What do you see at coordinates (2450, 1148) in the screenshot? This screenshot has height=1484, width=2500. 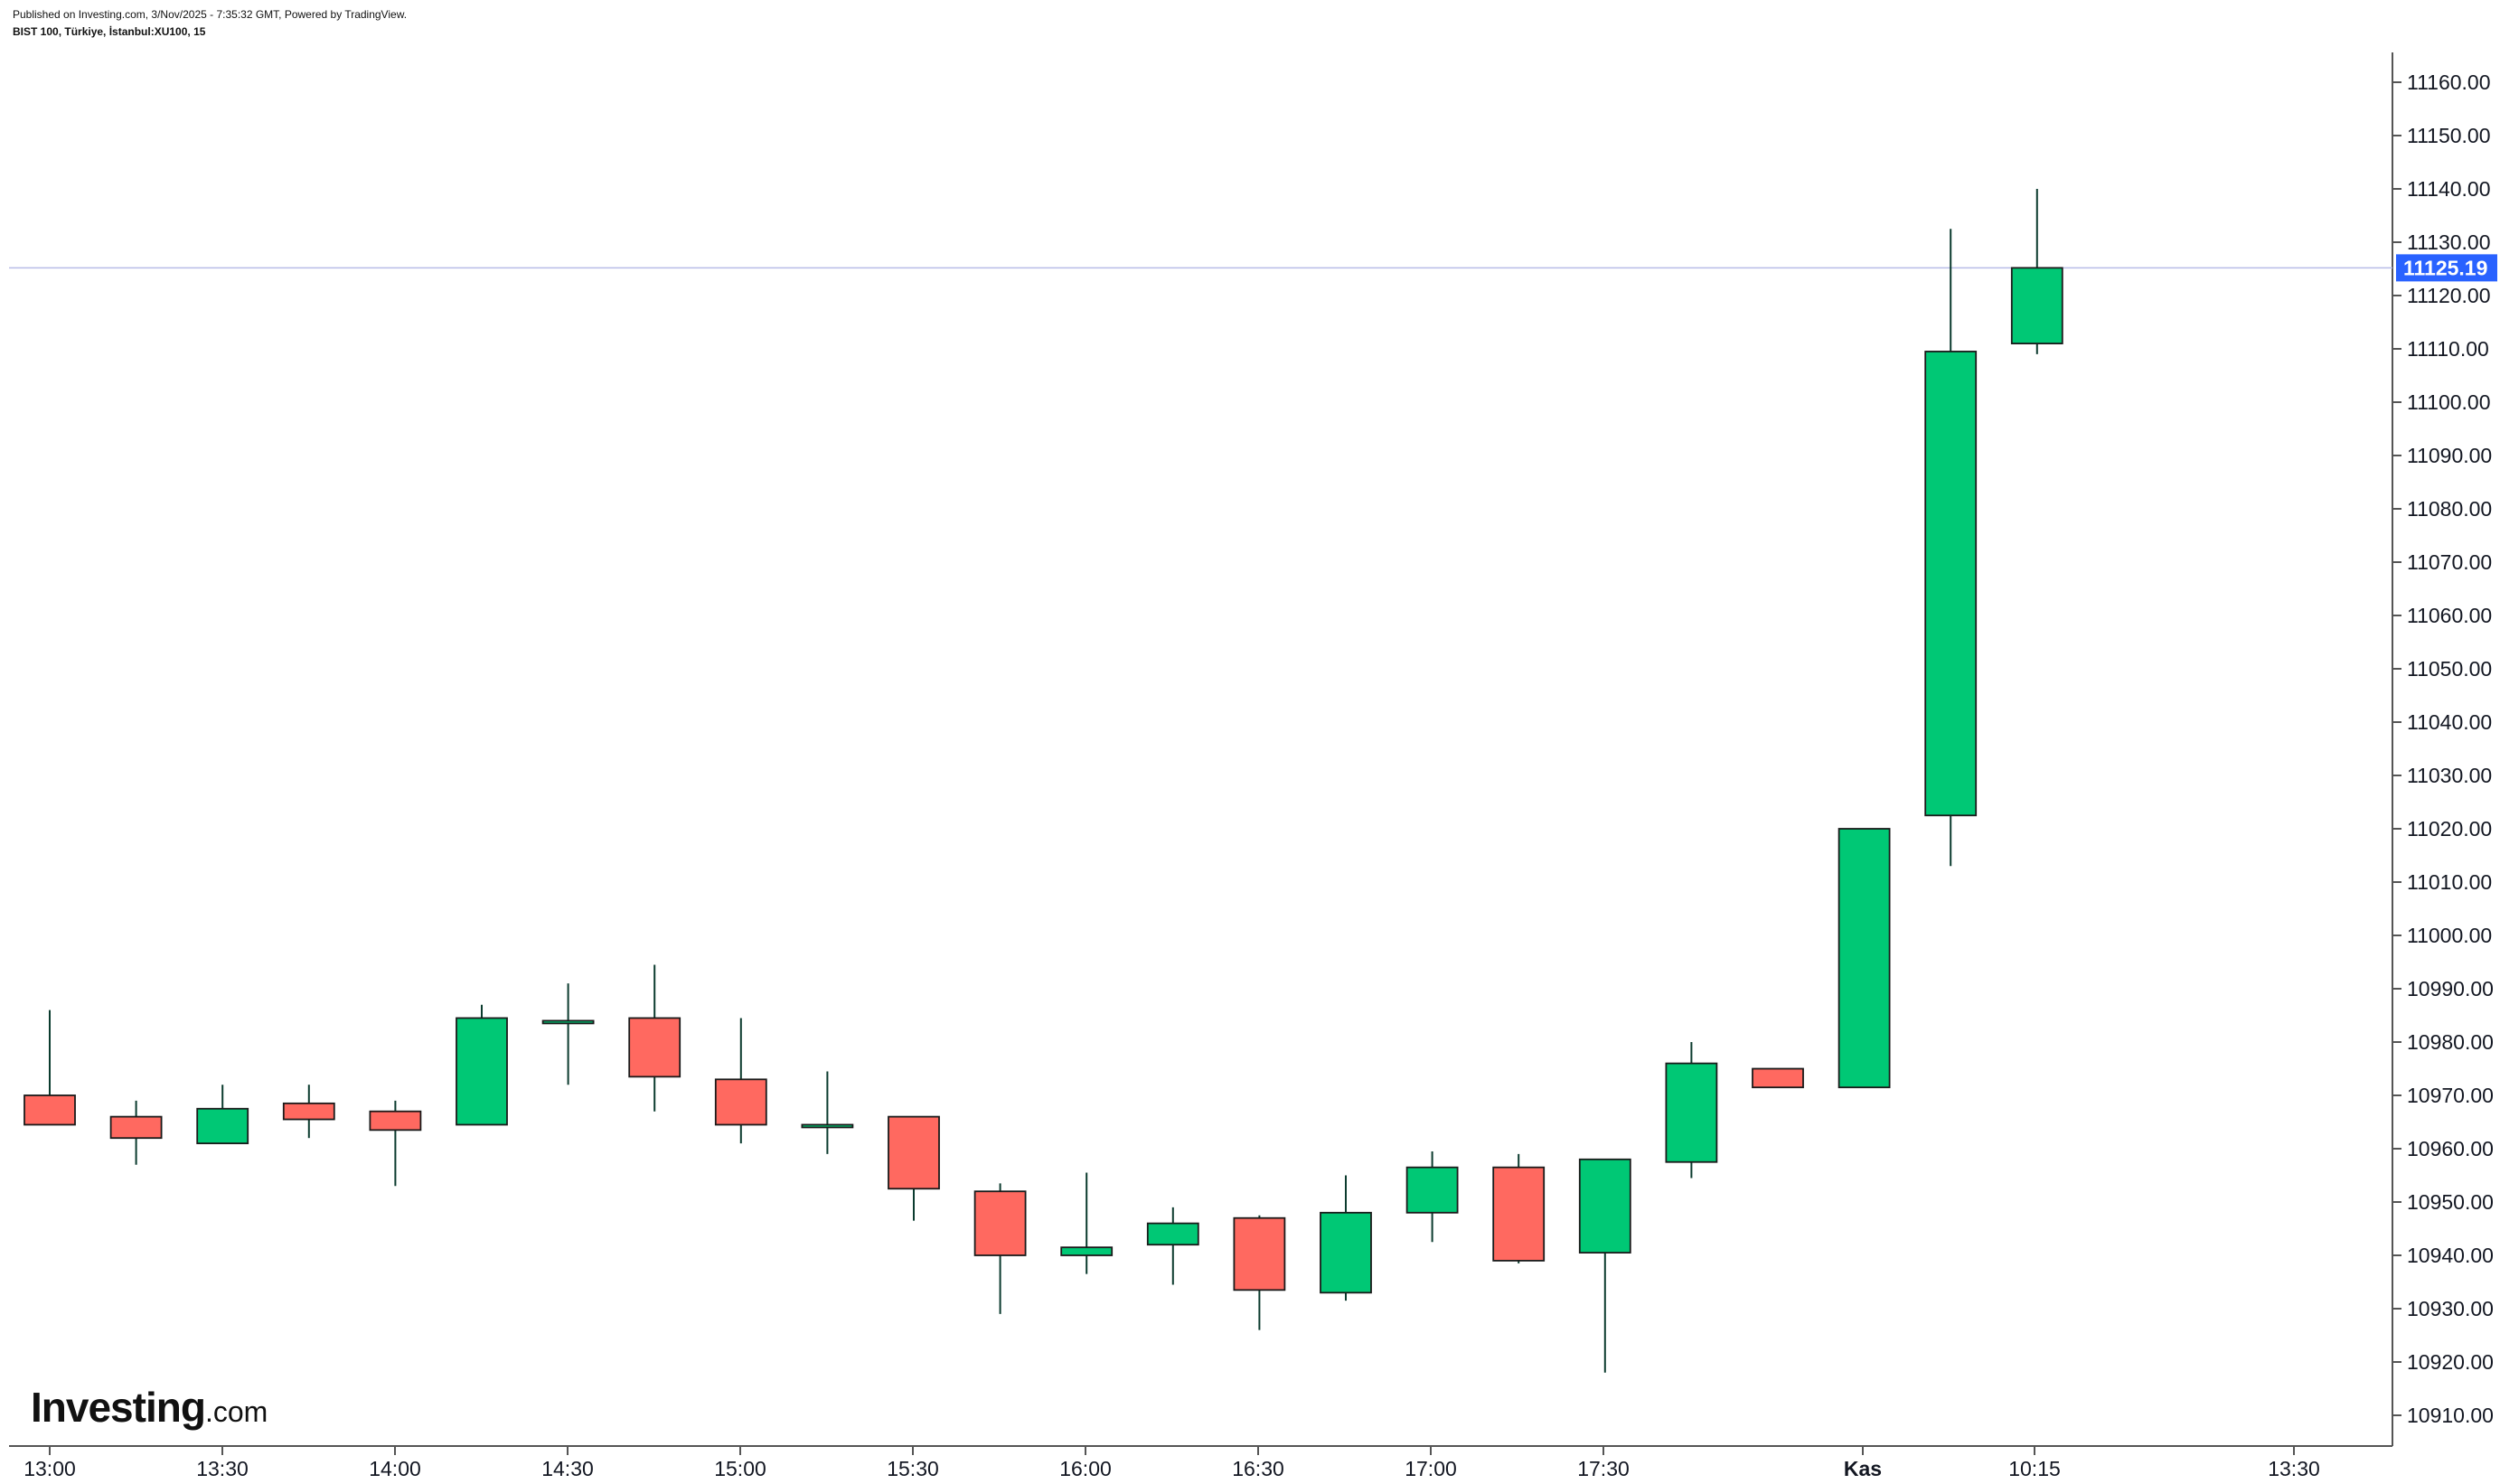 I see `y-tick-label: 10960.00` at bounding box center [2450, 1148].